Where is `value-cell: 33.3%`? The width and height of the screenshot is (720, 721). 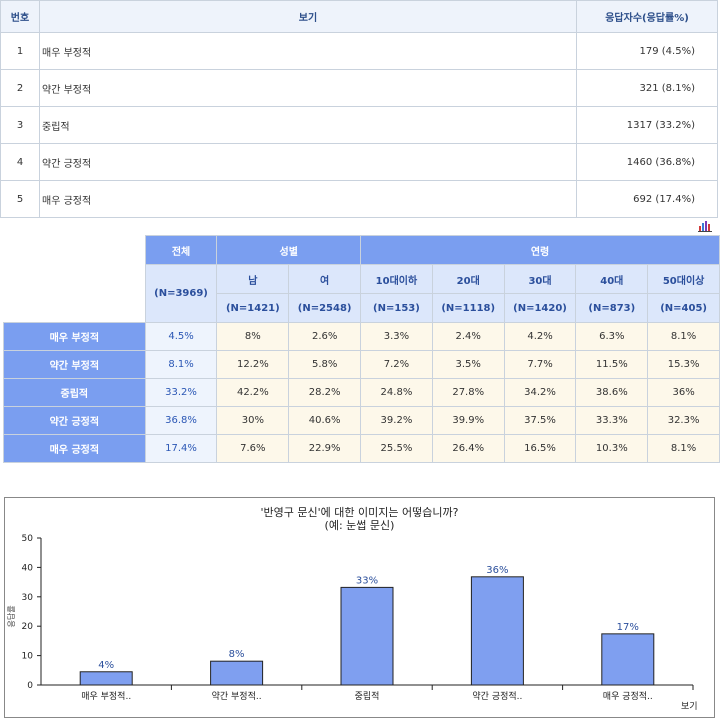 value-cell: 33.3% is located at coordinates (612, 420).